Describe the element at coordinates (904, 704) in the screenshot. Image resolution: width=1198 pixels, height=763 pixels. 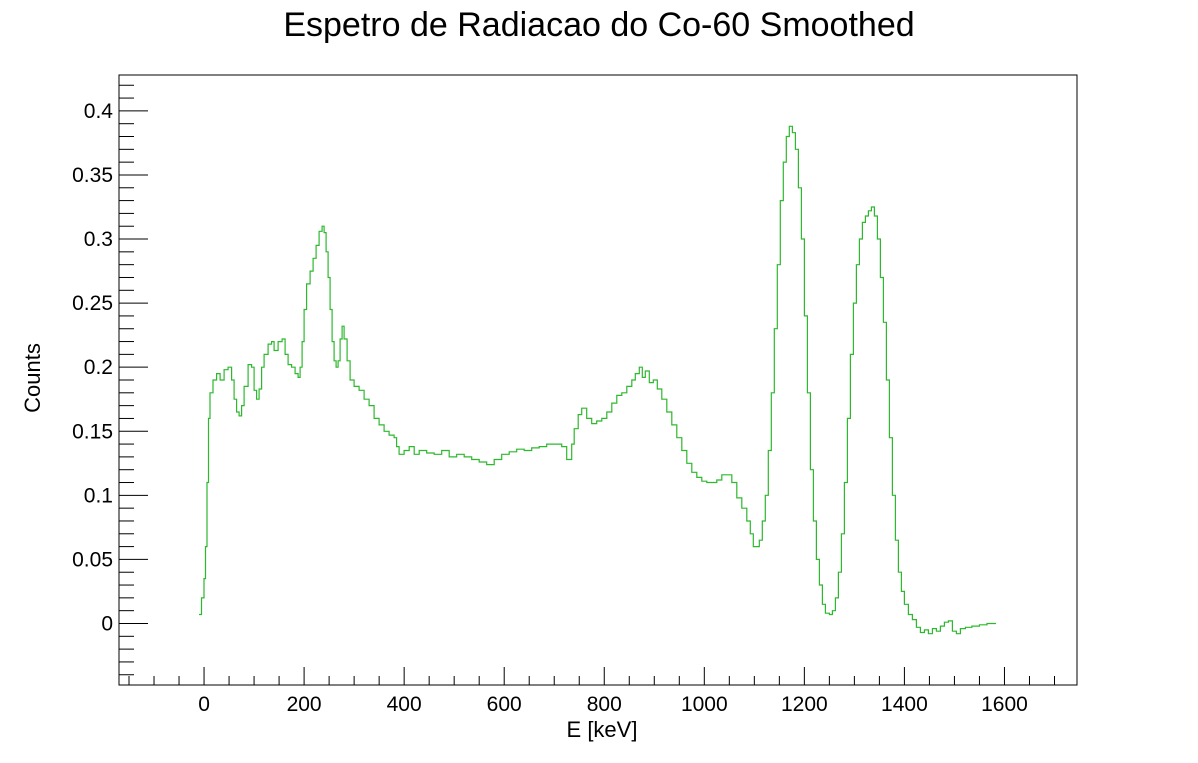
I see `x-tick-label: 1400` at that location.